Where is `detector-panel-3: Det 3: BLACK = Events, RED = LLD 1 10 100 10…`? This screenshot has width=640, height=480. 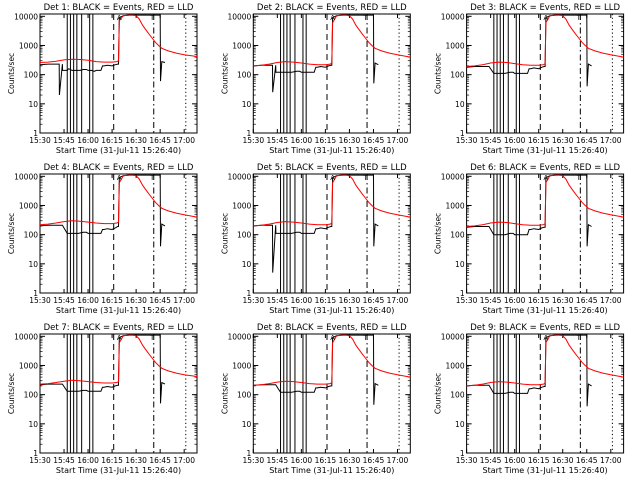
detector-panel-3: Det 3: BLACK = Events, RED = LLD 1 10 100 10… is located at coordinates (529, 79).